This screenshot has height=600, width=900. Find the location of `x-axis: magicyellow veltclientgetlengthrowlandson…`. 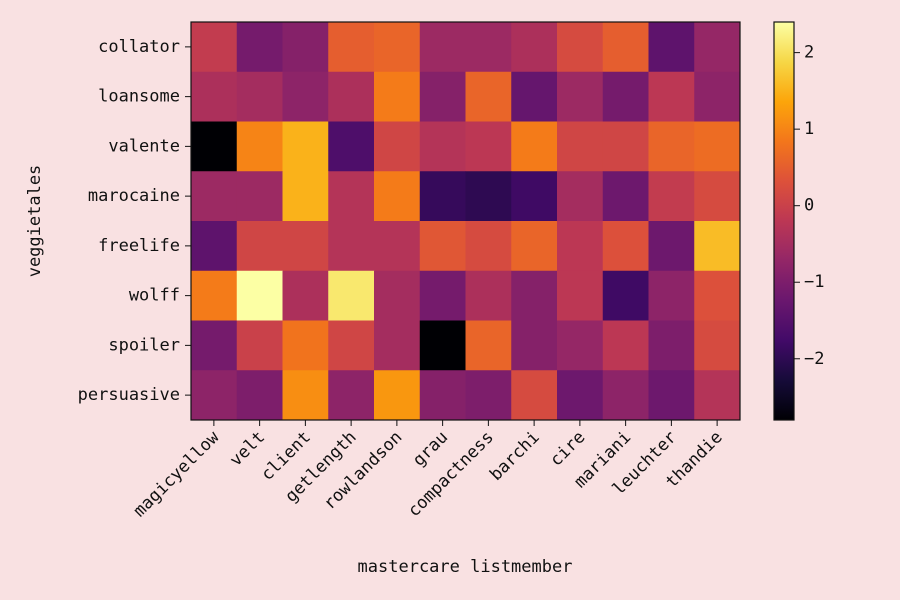

x-axis: magicyellow veltclientgetlengthrowlandson… is located at coordinates (428, 470).